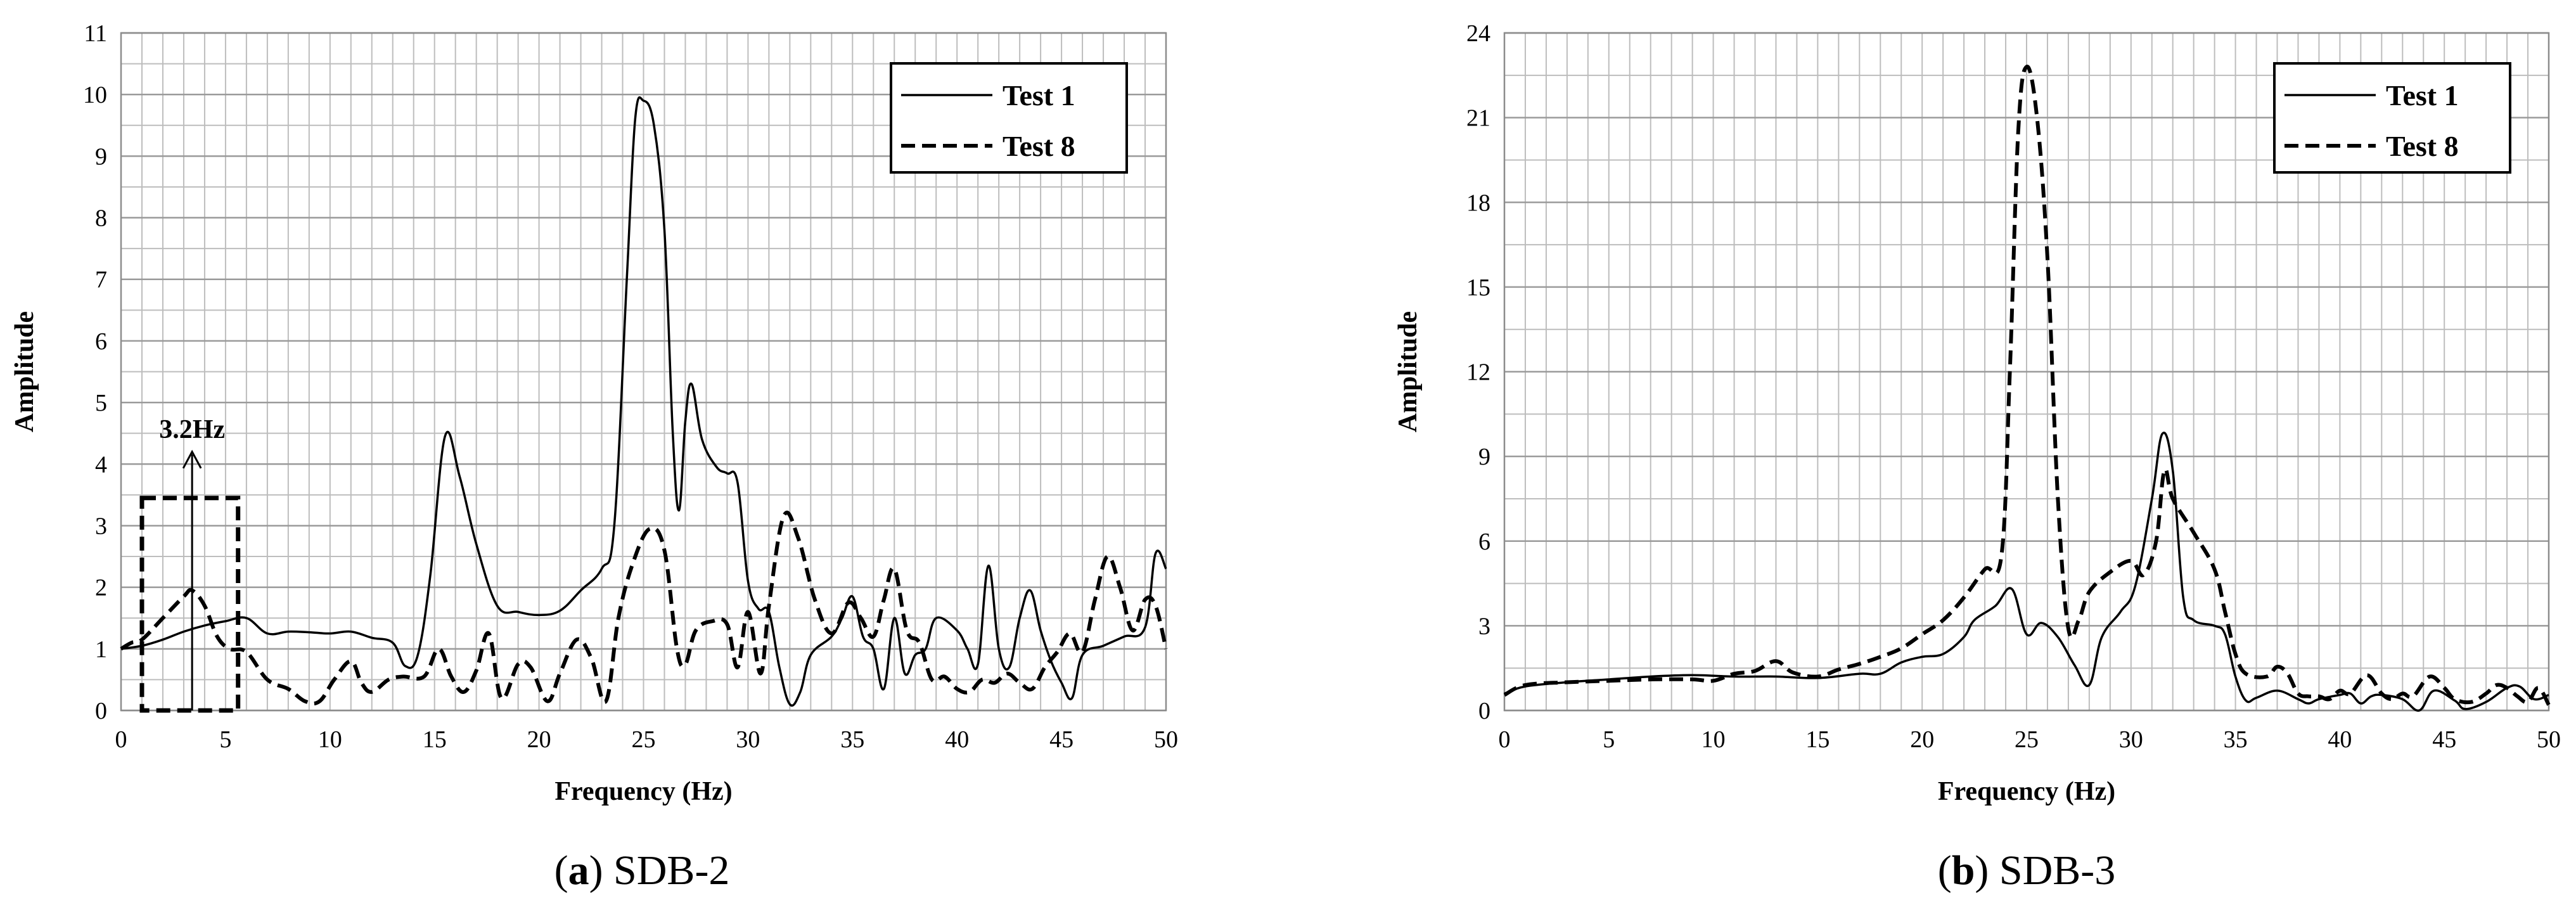 The image size is (2576, 912). Describe the element at coordinates (101, 218) in the screenshot. I see `y-tick-label: 8` at that location.